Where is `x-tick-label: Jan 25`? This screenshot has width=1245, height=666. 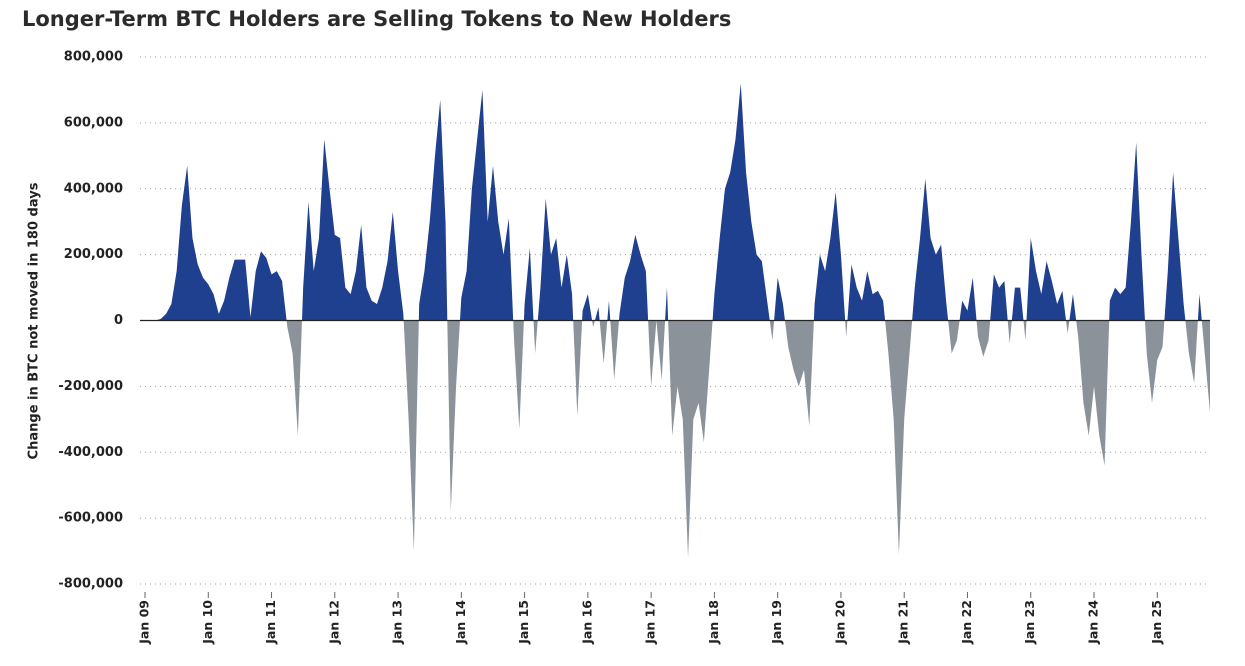 x-tick-label: Jan 25 is located at coordinates (1156, 622).